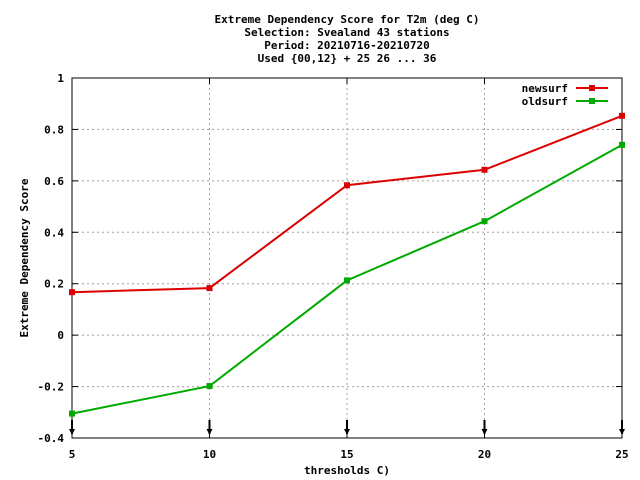  What do you see at coordinates (545, 101) in the screenshot?
I see `legend-label-oldsurf: oldsurf` at bounding box center [545, 101].